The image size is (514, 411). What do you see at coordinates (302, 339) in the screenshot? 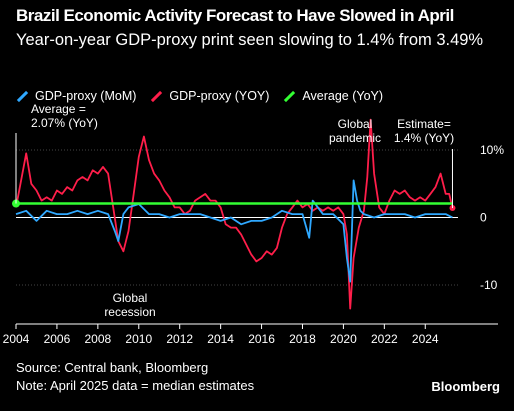
I see `x-tick-label: 2018` at bounding box center [302, 339].